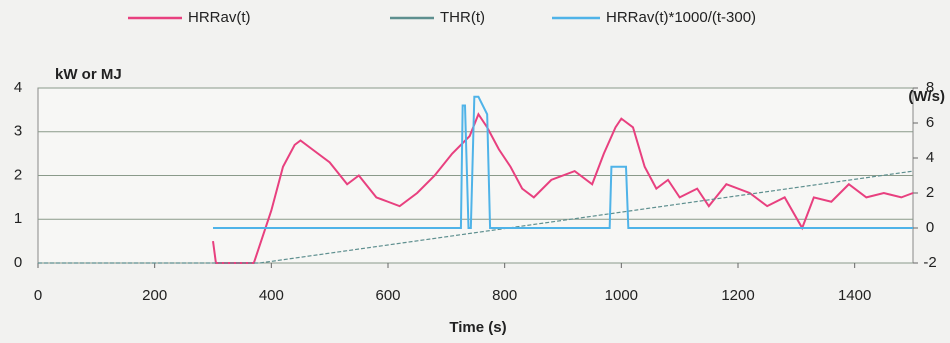 Image resolution: width=950 pixels, height=343 pixels. I want to click on y2-tick-label: 0, so click(930, 227).